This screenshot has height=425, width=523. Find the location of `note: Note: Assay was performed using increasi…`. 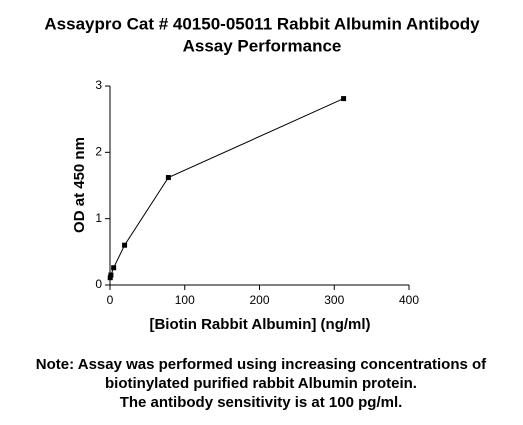

note: Note: Assay was performed using increasi… is located at coordinates (261, 364).